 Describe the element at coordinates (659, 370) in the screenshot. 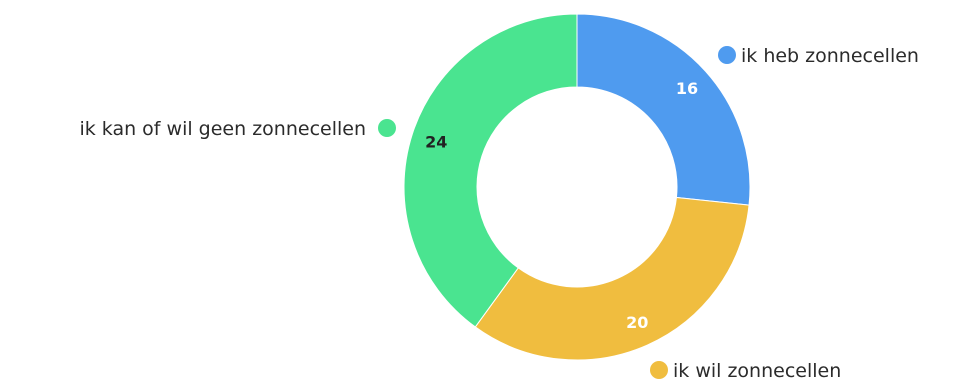

I see `legend-dot-yellow` at that location.